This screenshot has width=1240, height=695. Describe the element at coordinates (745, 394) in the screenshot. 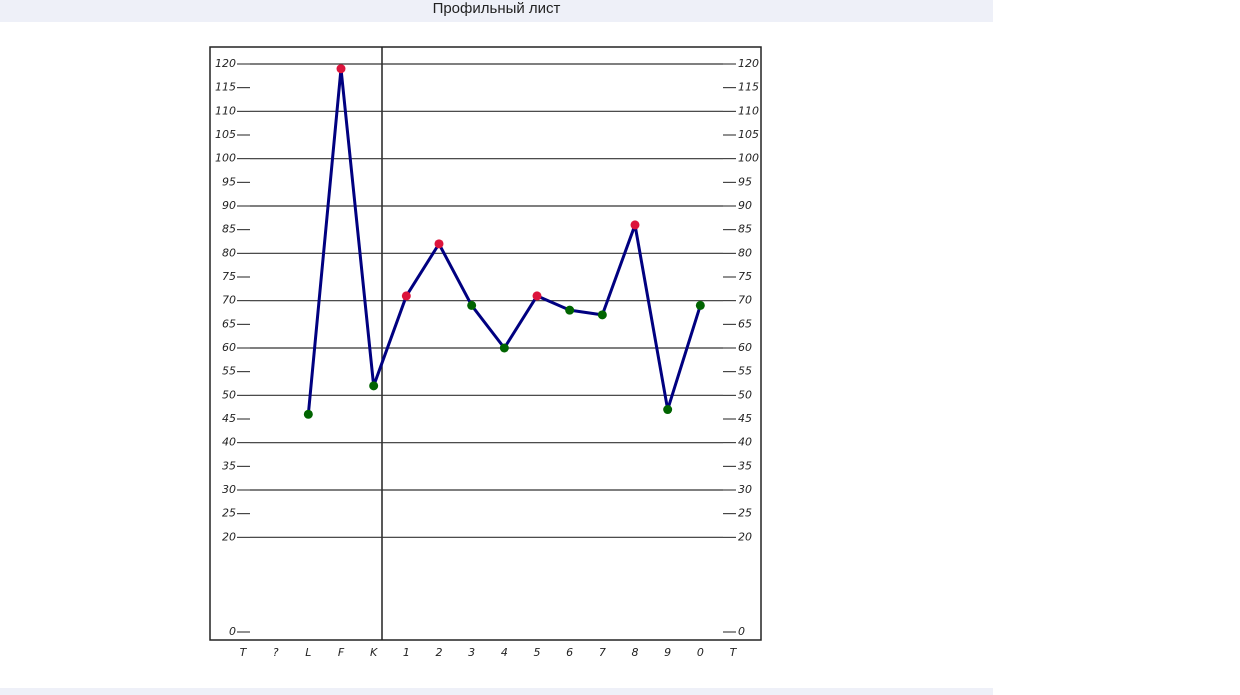

I see `y2-tick-label: 50` at that location.